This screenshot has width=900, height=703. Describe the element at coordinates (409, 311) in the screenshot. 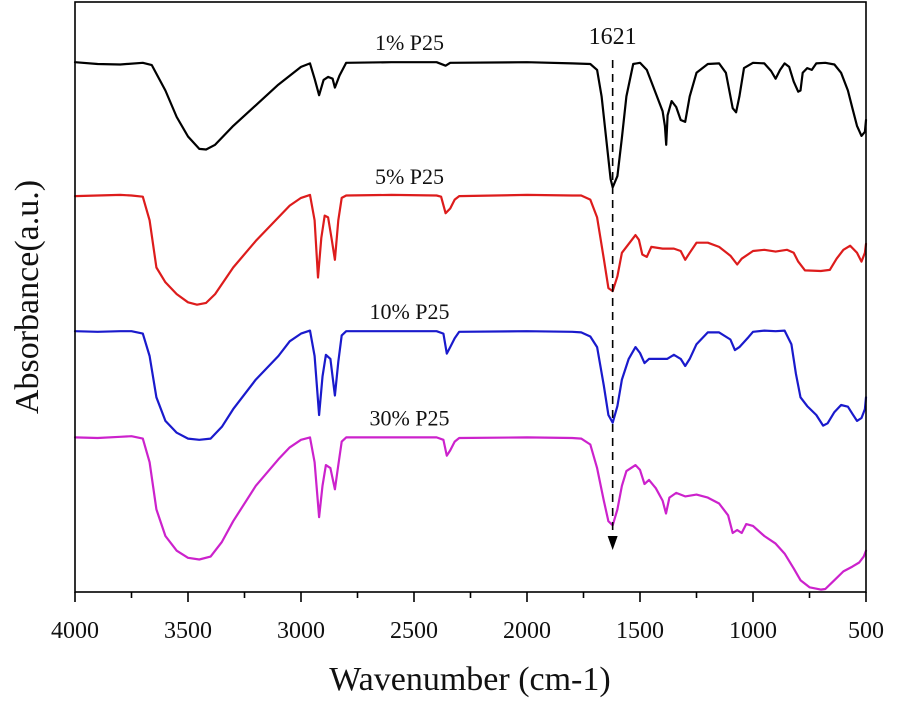

I see `series-label: 10% P25` at that location.